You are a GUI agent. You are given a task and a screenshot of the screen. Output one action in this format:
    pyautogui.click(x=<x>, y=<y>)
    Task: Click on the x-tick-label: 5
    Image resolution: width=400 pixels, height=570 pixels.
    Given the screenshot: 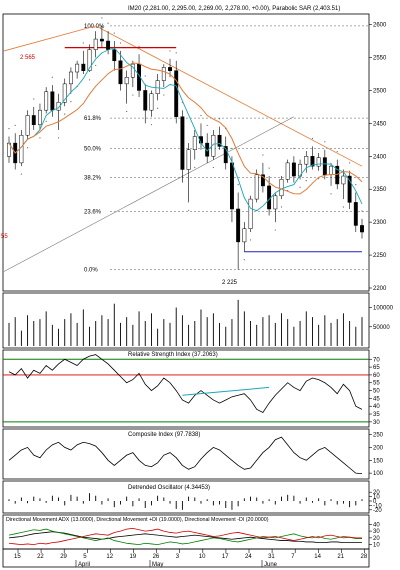 What is the action you would take?
    pyautogui.click(x=85, y=557)
    